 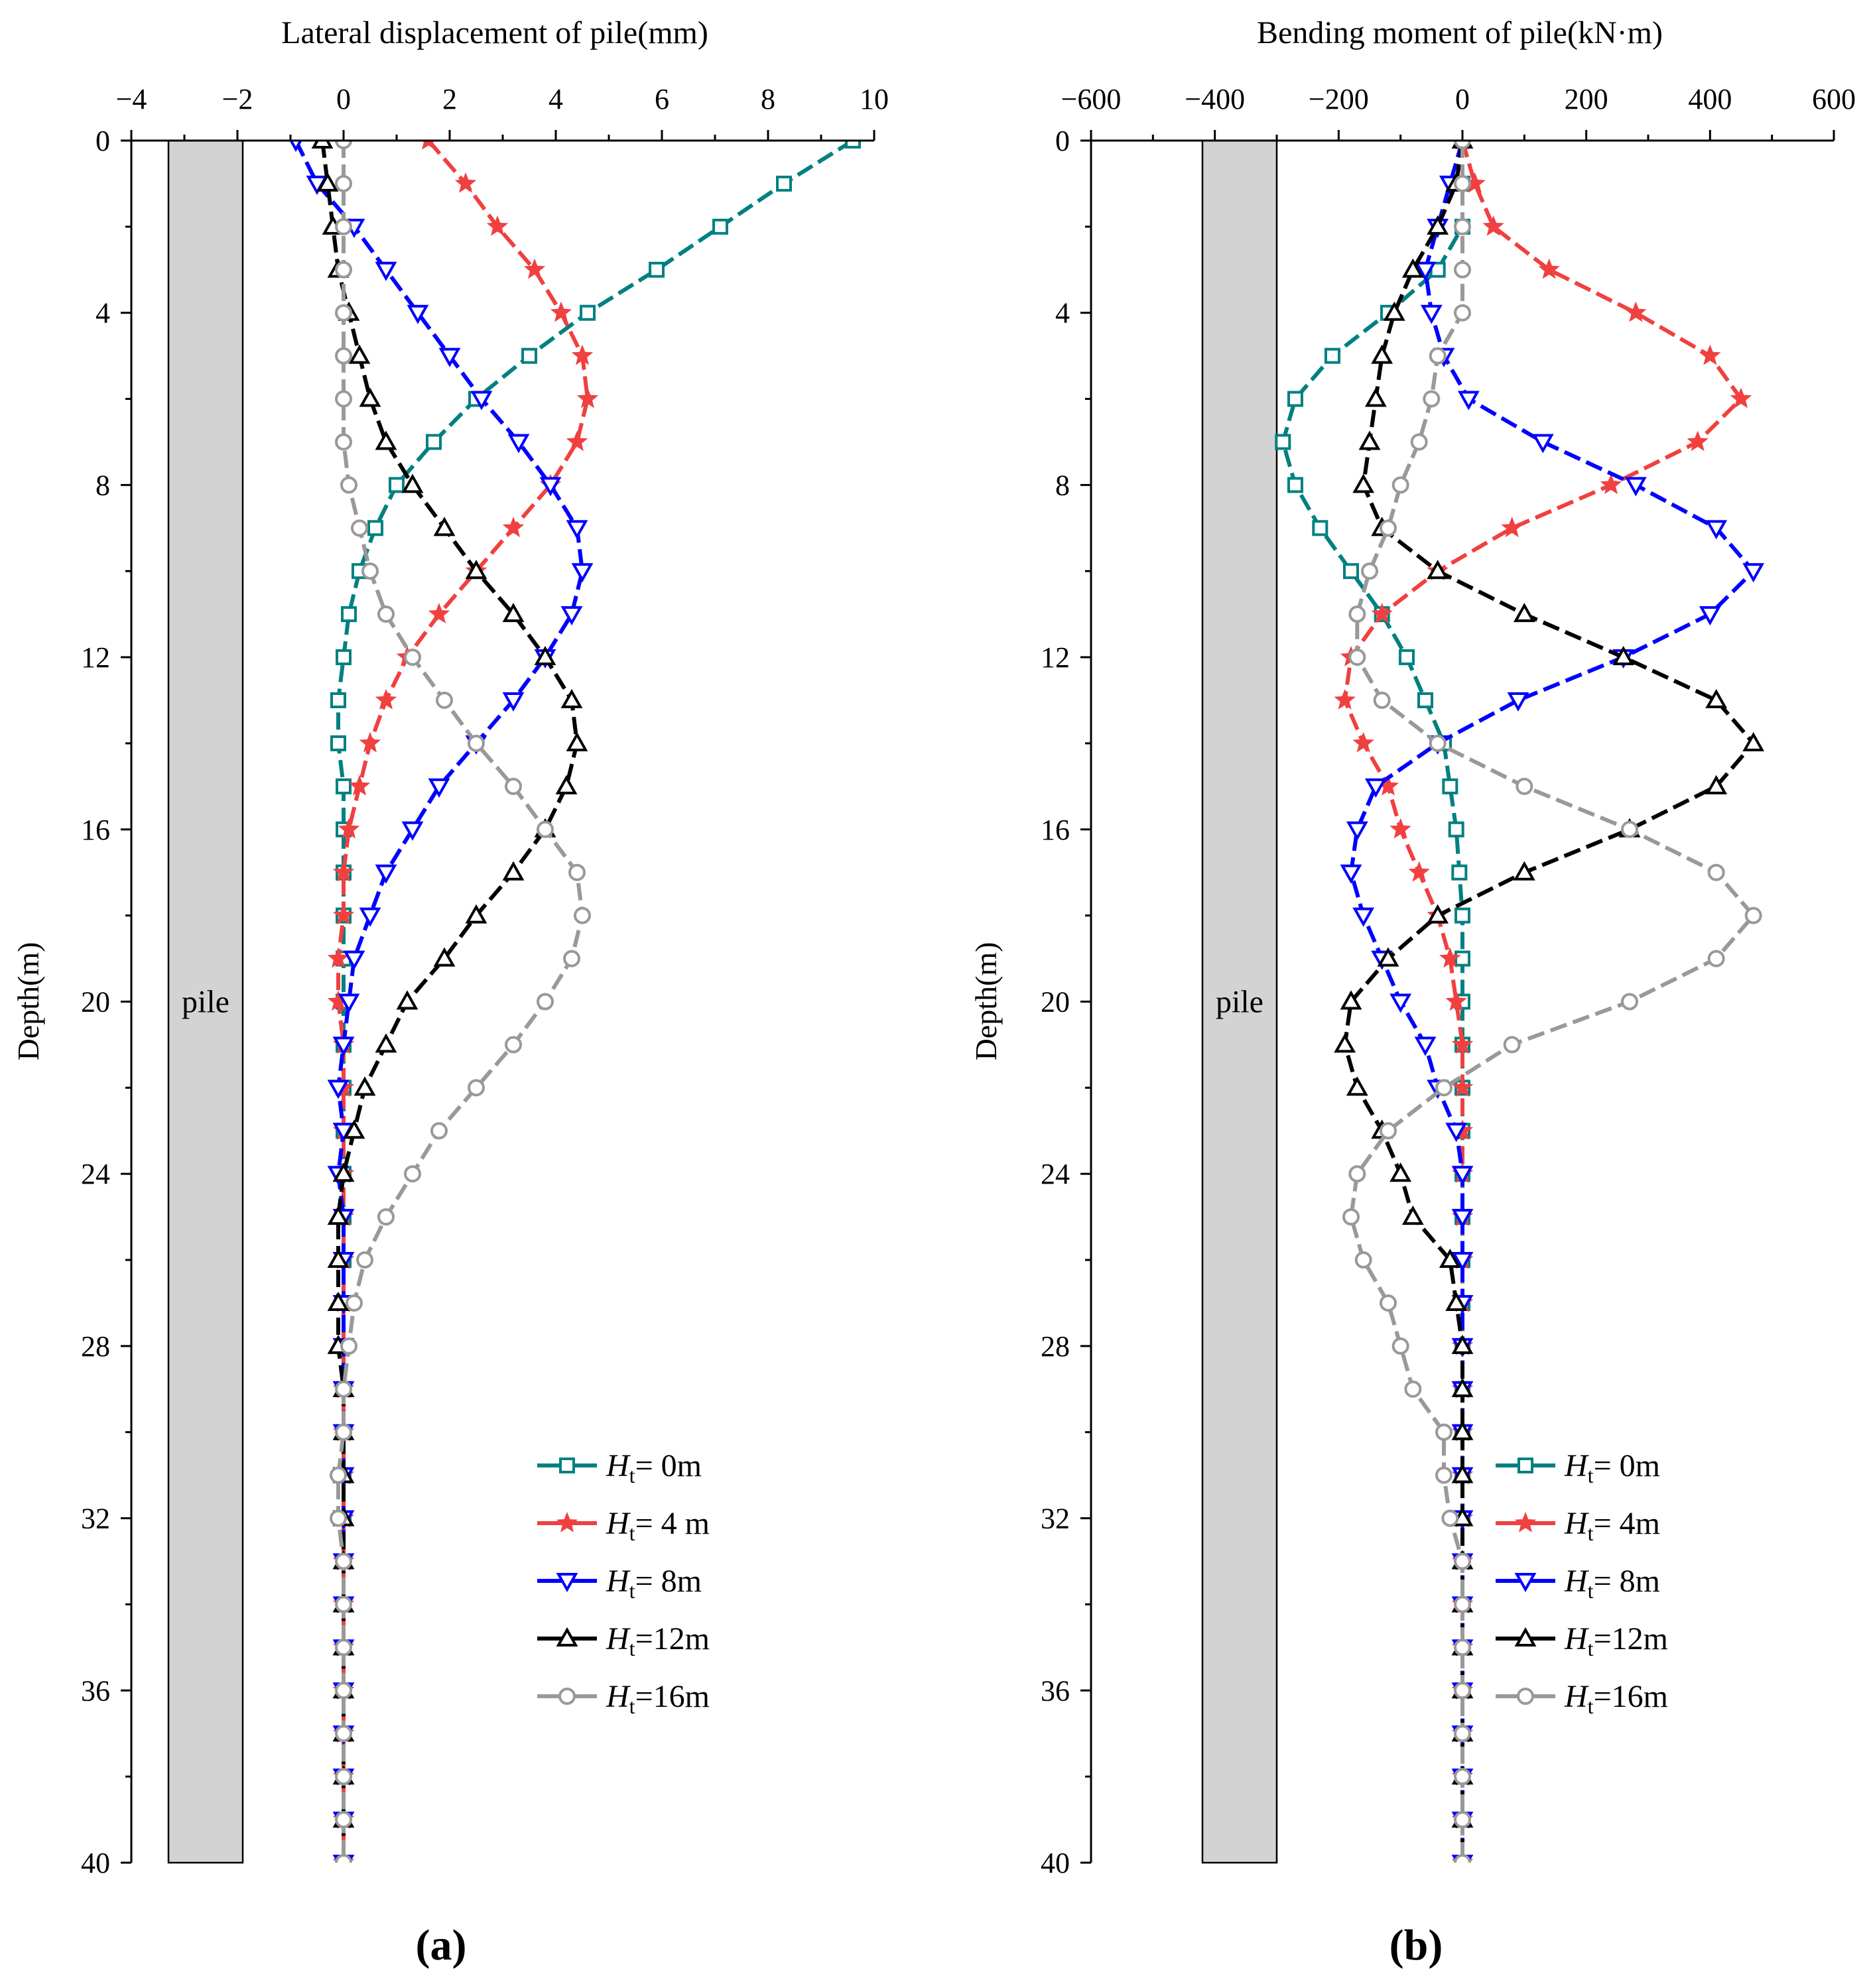 I want to click on chart-title: Bending moment of pile(kN·m), so click(x=1460, y=32).